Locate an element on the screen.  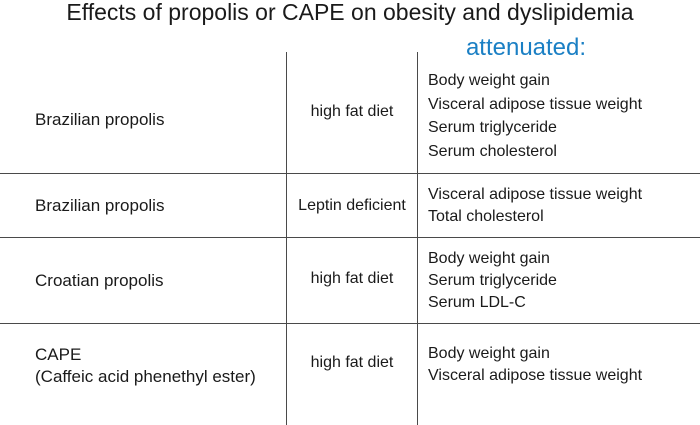
agent-cell: CAPE (Caffeic acid phenethyl ester) is located at coordinates (160, 374).